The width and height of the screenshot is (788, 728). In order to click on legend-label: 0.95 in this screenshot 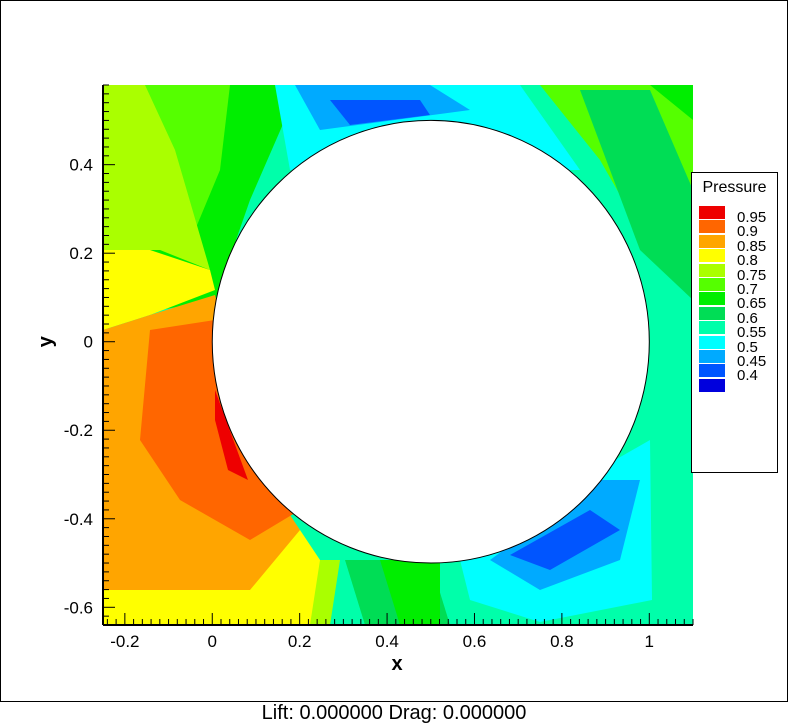, I will do `click(752, 217)`.